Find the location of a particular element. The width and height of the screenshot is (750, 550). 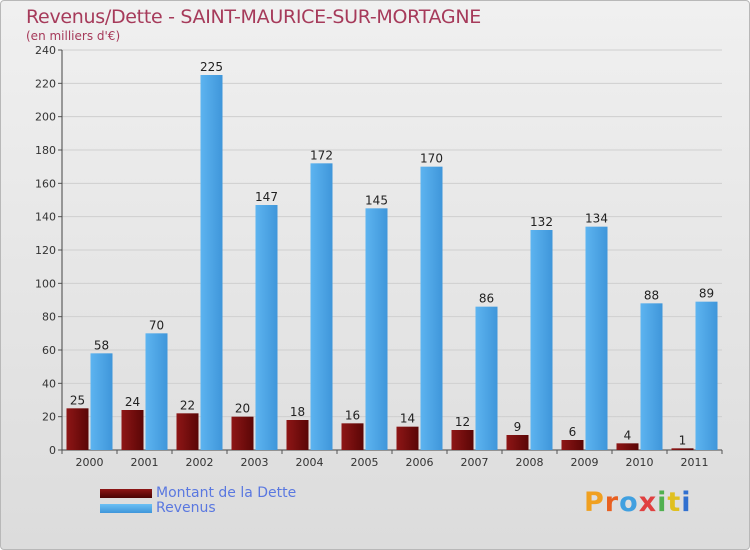

label-revenus-2007: 86 is located at coordinates (486, 299).